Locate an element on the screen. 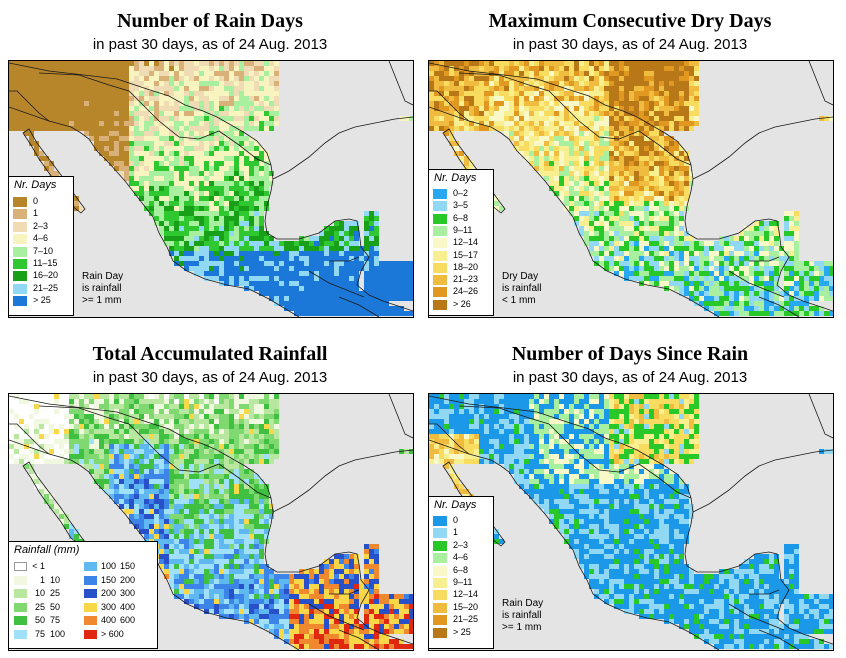 This screenshot has width=846, height=658. legend-range-from: 150 is located at coordinates (109, 579).